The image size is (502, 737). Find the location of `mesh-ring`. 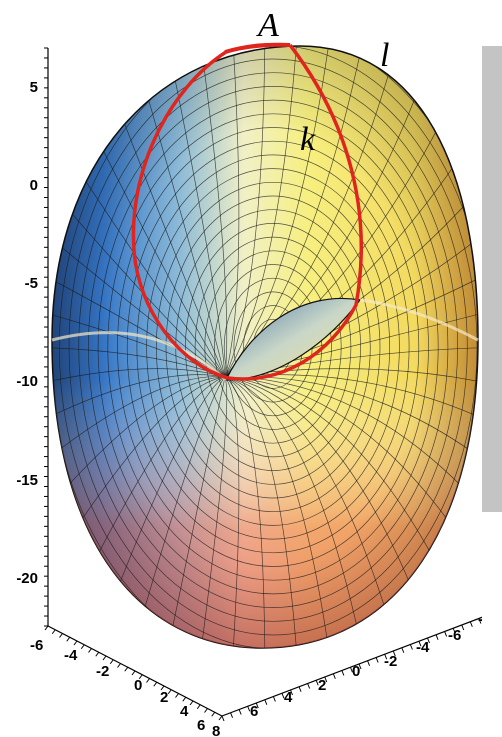

mesh-ring is located at coordinates (273, 347).